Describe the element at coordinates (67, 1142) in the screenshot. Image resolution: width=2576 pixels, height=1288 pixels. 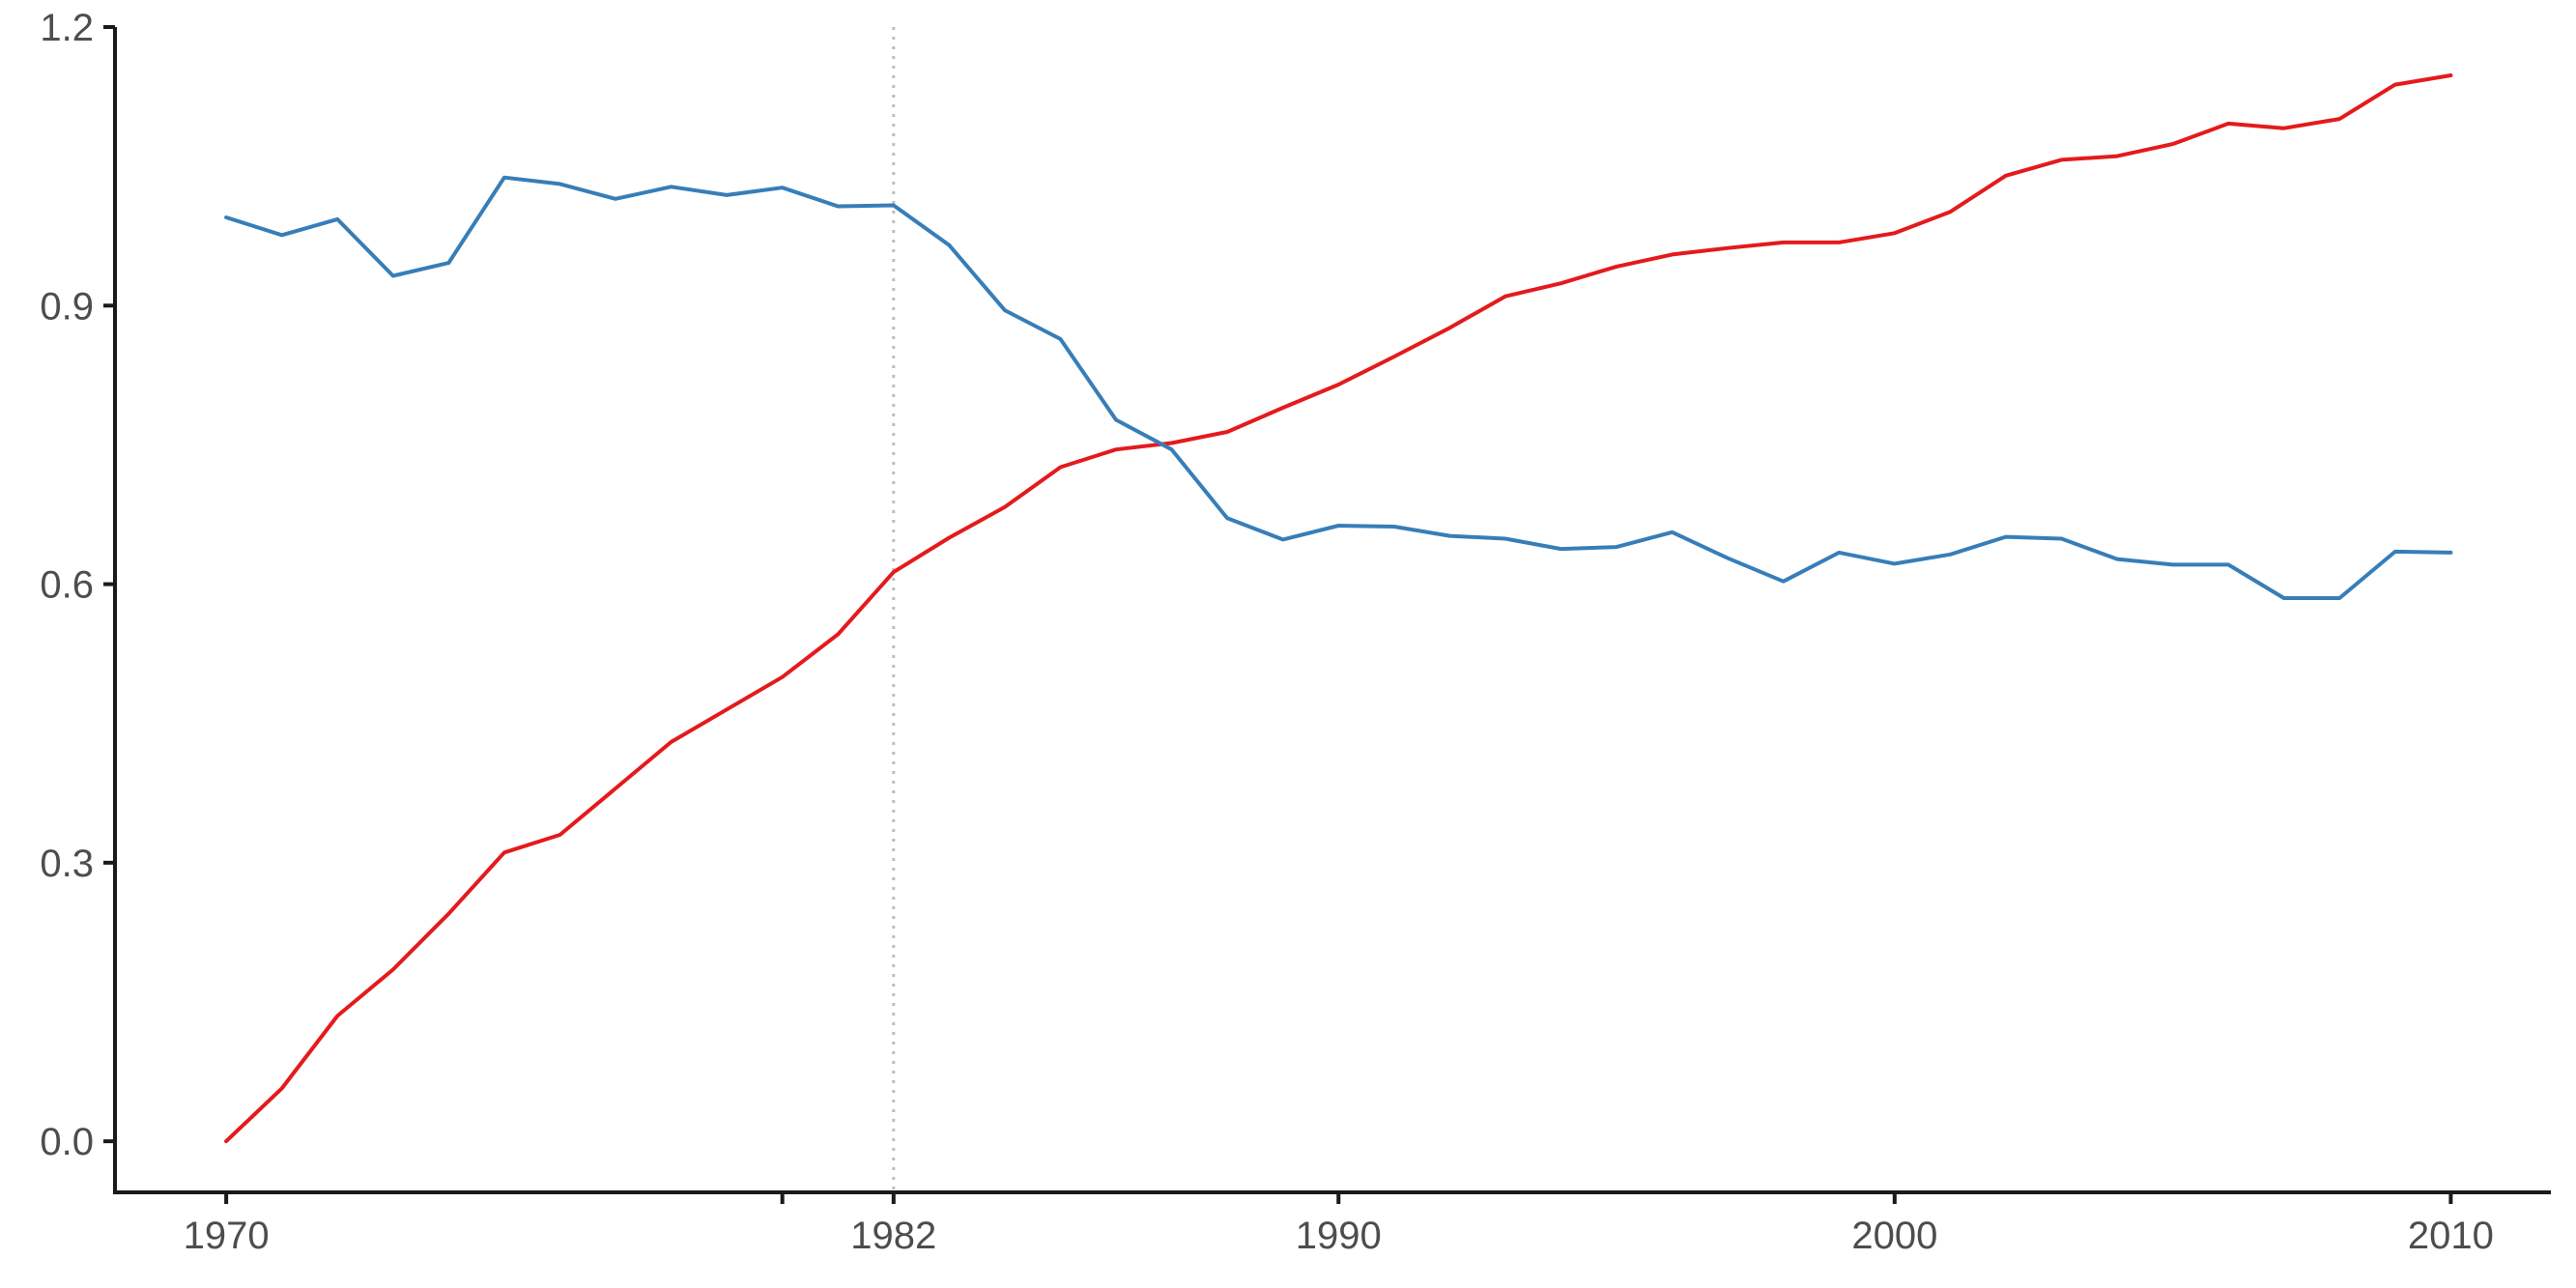
I see `y-tick-label: 0.0` at that location.